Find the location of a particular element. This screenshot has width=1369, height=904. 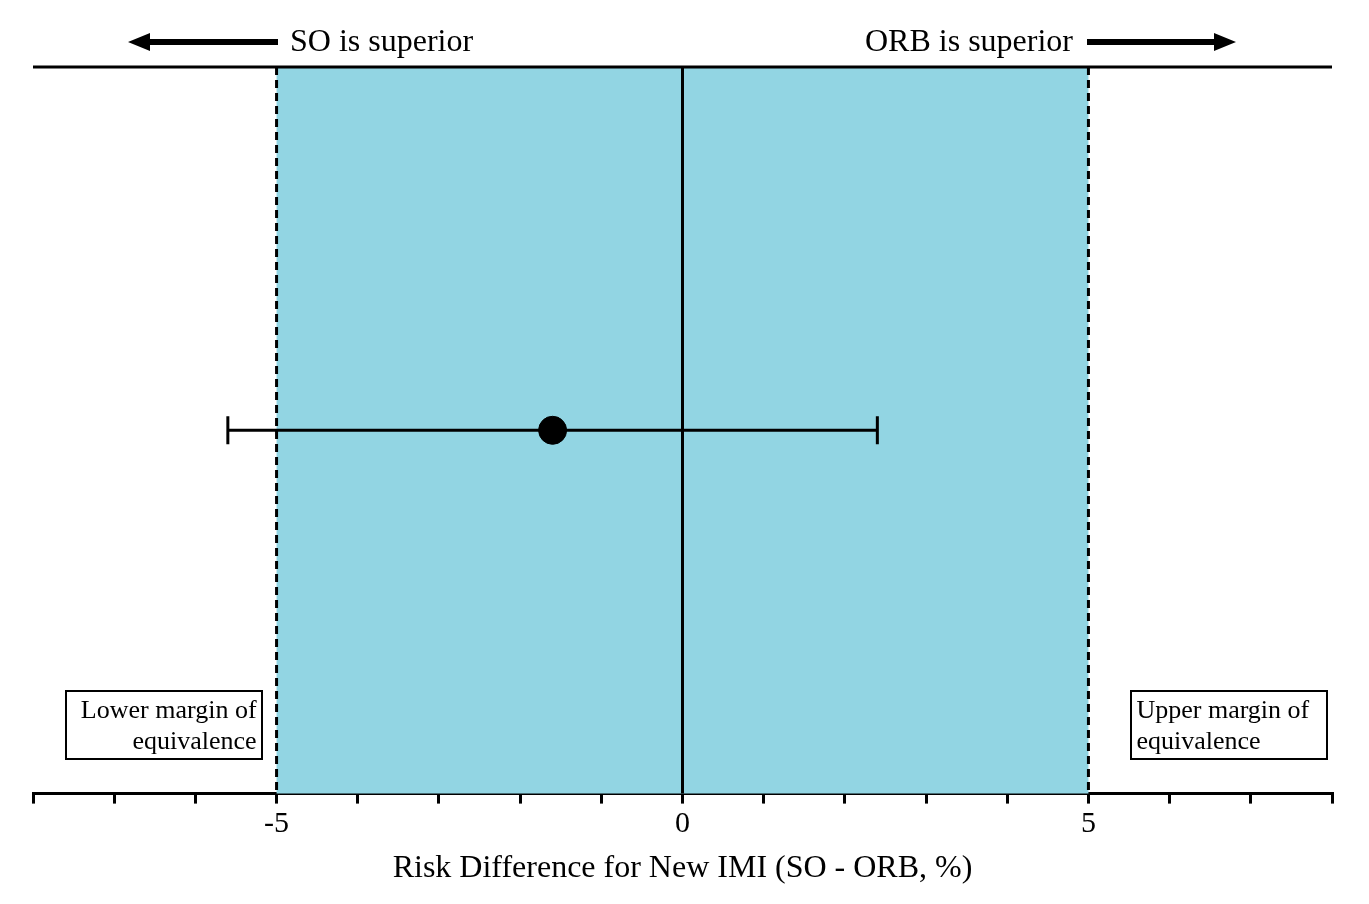

x-tick-label: 0 is located at coordinates (682, 822).